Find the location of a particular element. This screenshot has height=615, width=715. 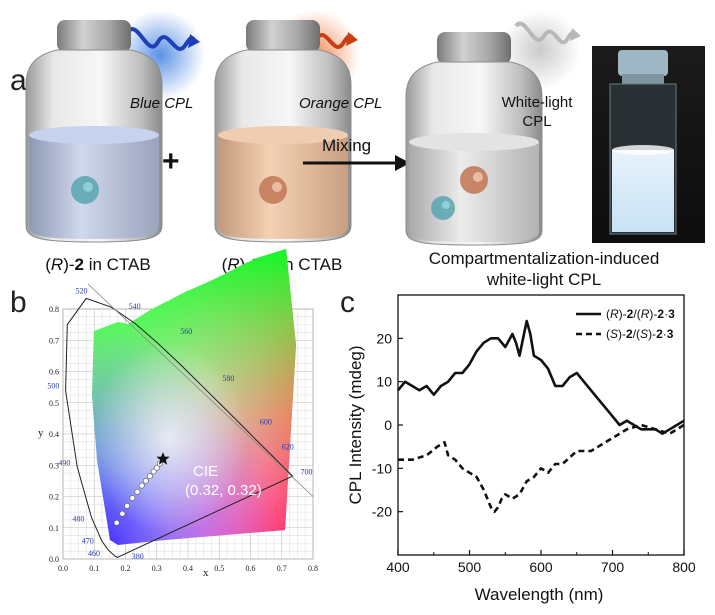

cie-wavelength-label: 520 is located at coordinates (82, 290).